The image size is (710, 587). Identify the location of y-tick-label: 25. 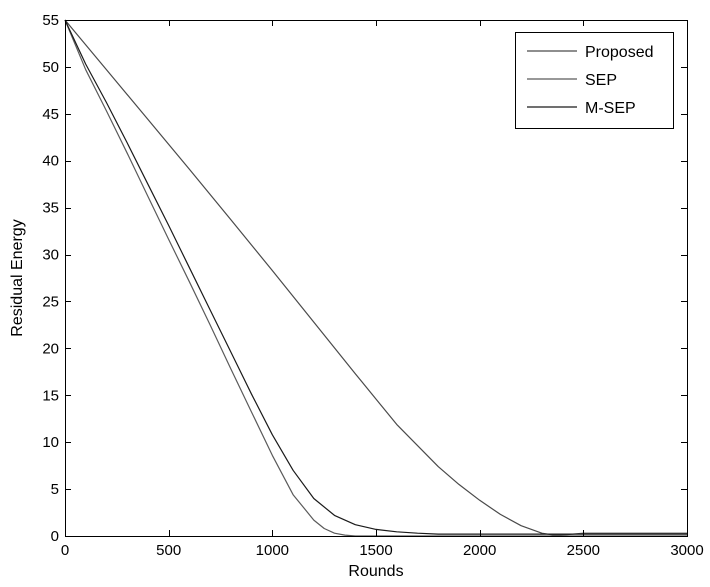
(50, 301).